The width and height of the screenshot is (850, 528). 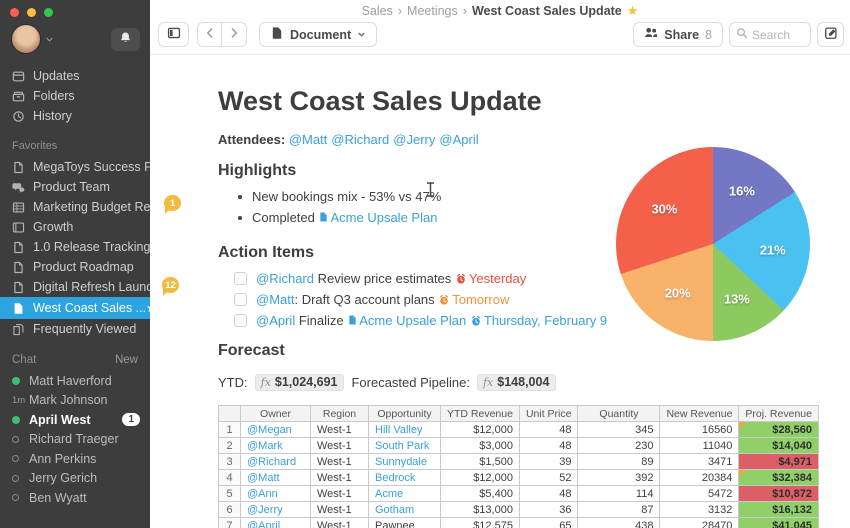 What do you see at coordinates (548, 522) in the screenshot?
I see `unit-price-cell: 65` at bounding box center [548, 522].